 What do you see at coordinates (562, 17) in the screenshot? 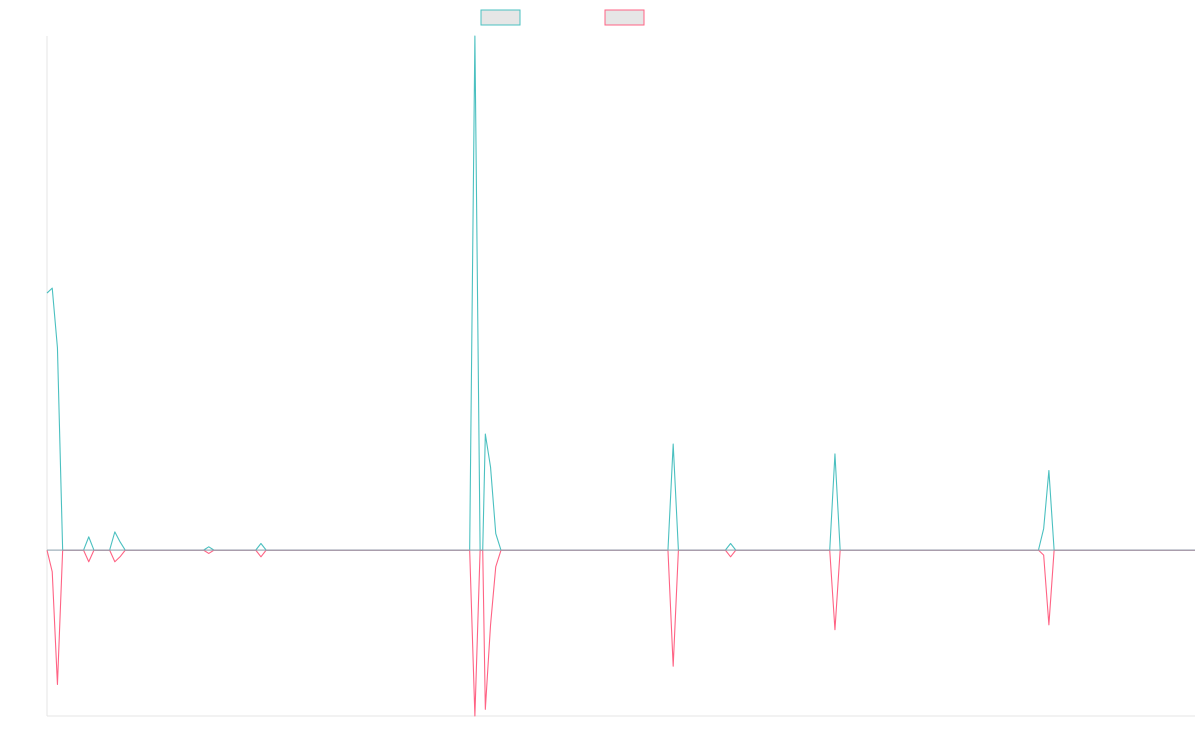
I see `legend` at bounding box center [562, 17].